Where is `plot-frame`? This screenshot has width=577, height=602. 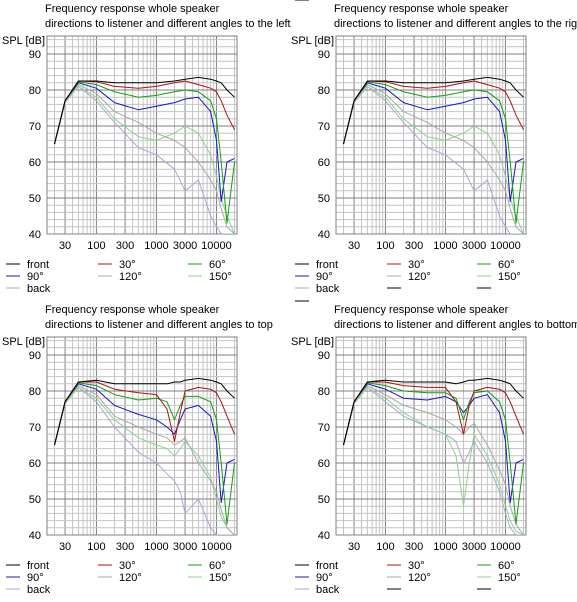
plot-frame is located at coordinates (431, 135).